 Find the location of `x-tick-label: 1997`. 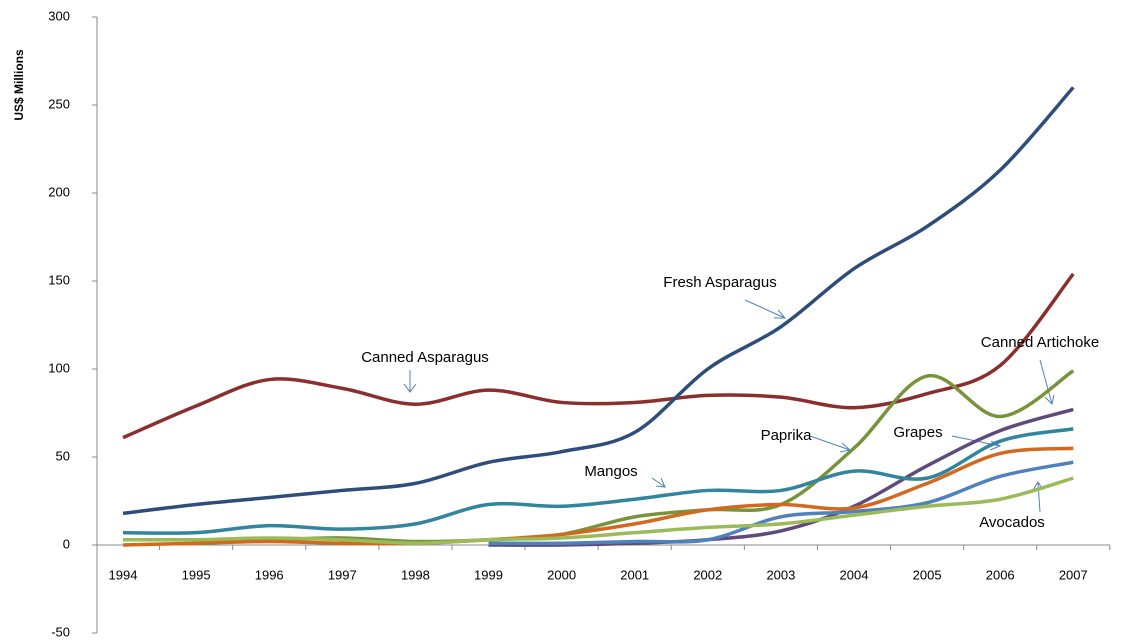

x-tick-label: 1997 is located at coordinates (342, 574).